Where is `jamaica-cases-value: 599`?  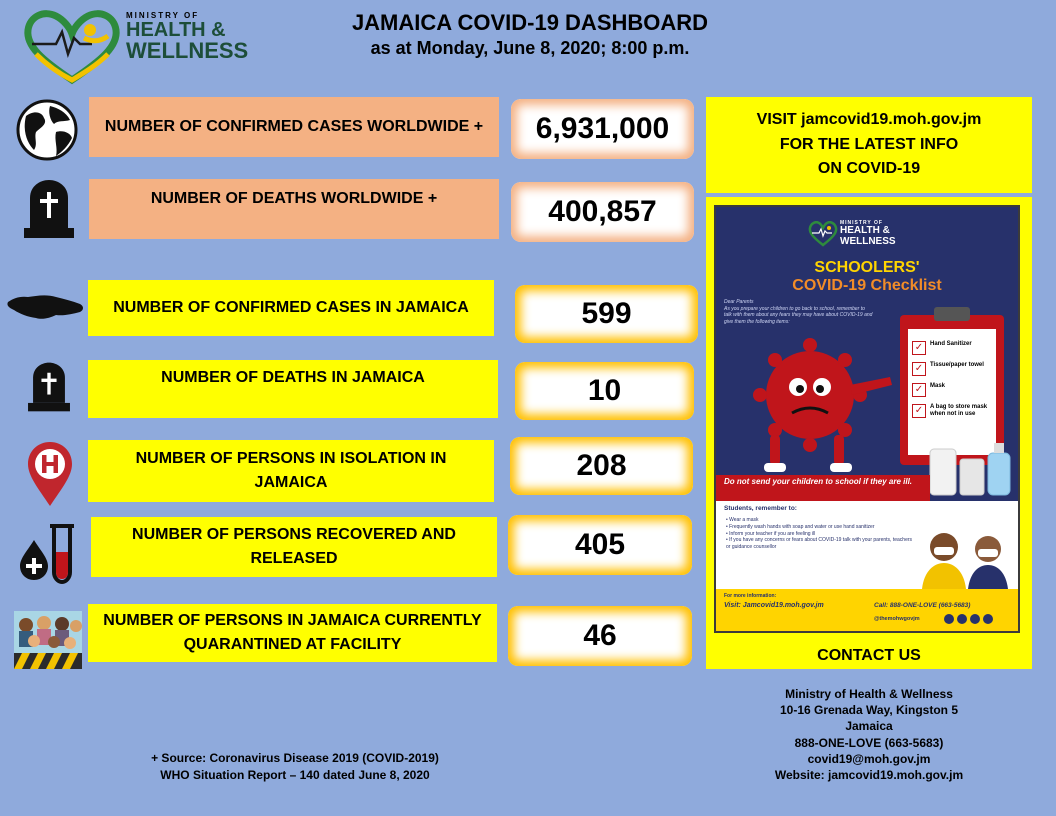
jamaica-cases-value: 599 is located at coordinates (606, 314).